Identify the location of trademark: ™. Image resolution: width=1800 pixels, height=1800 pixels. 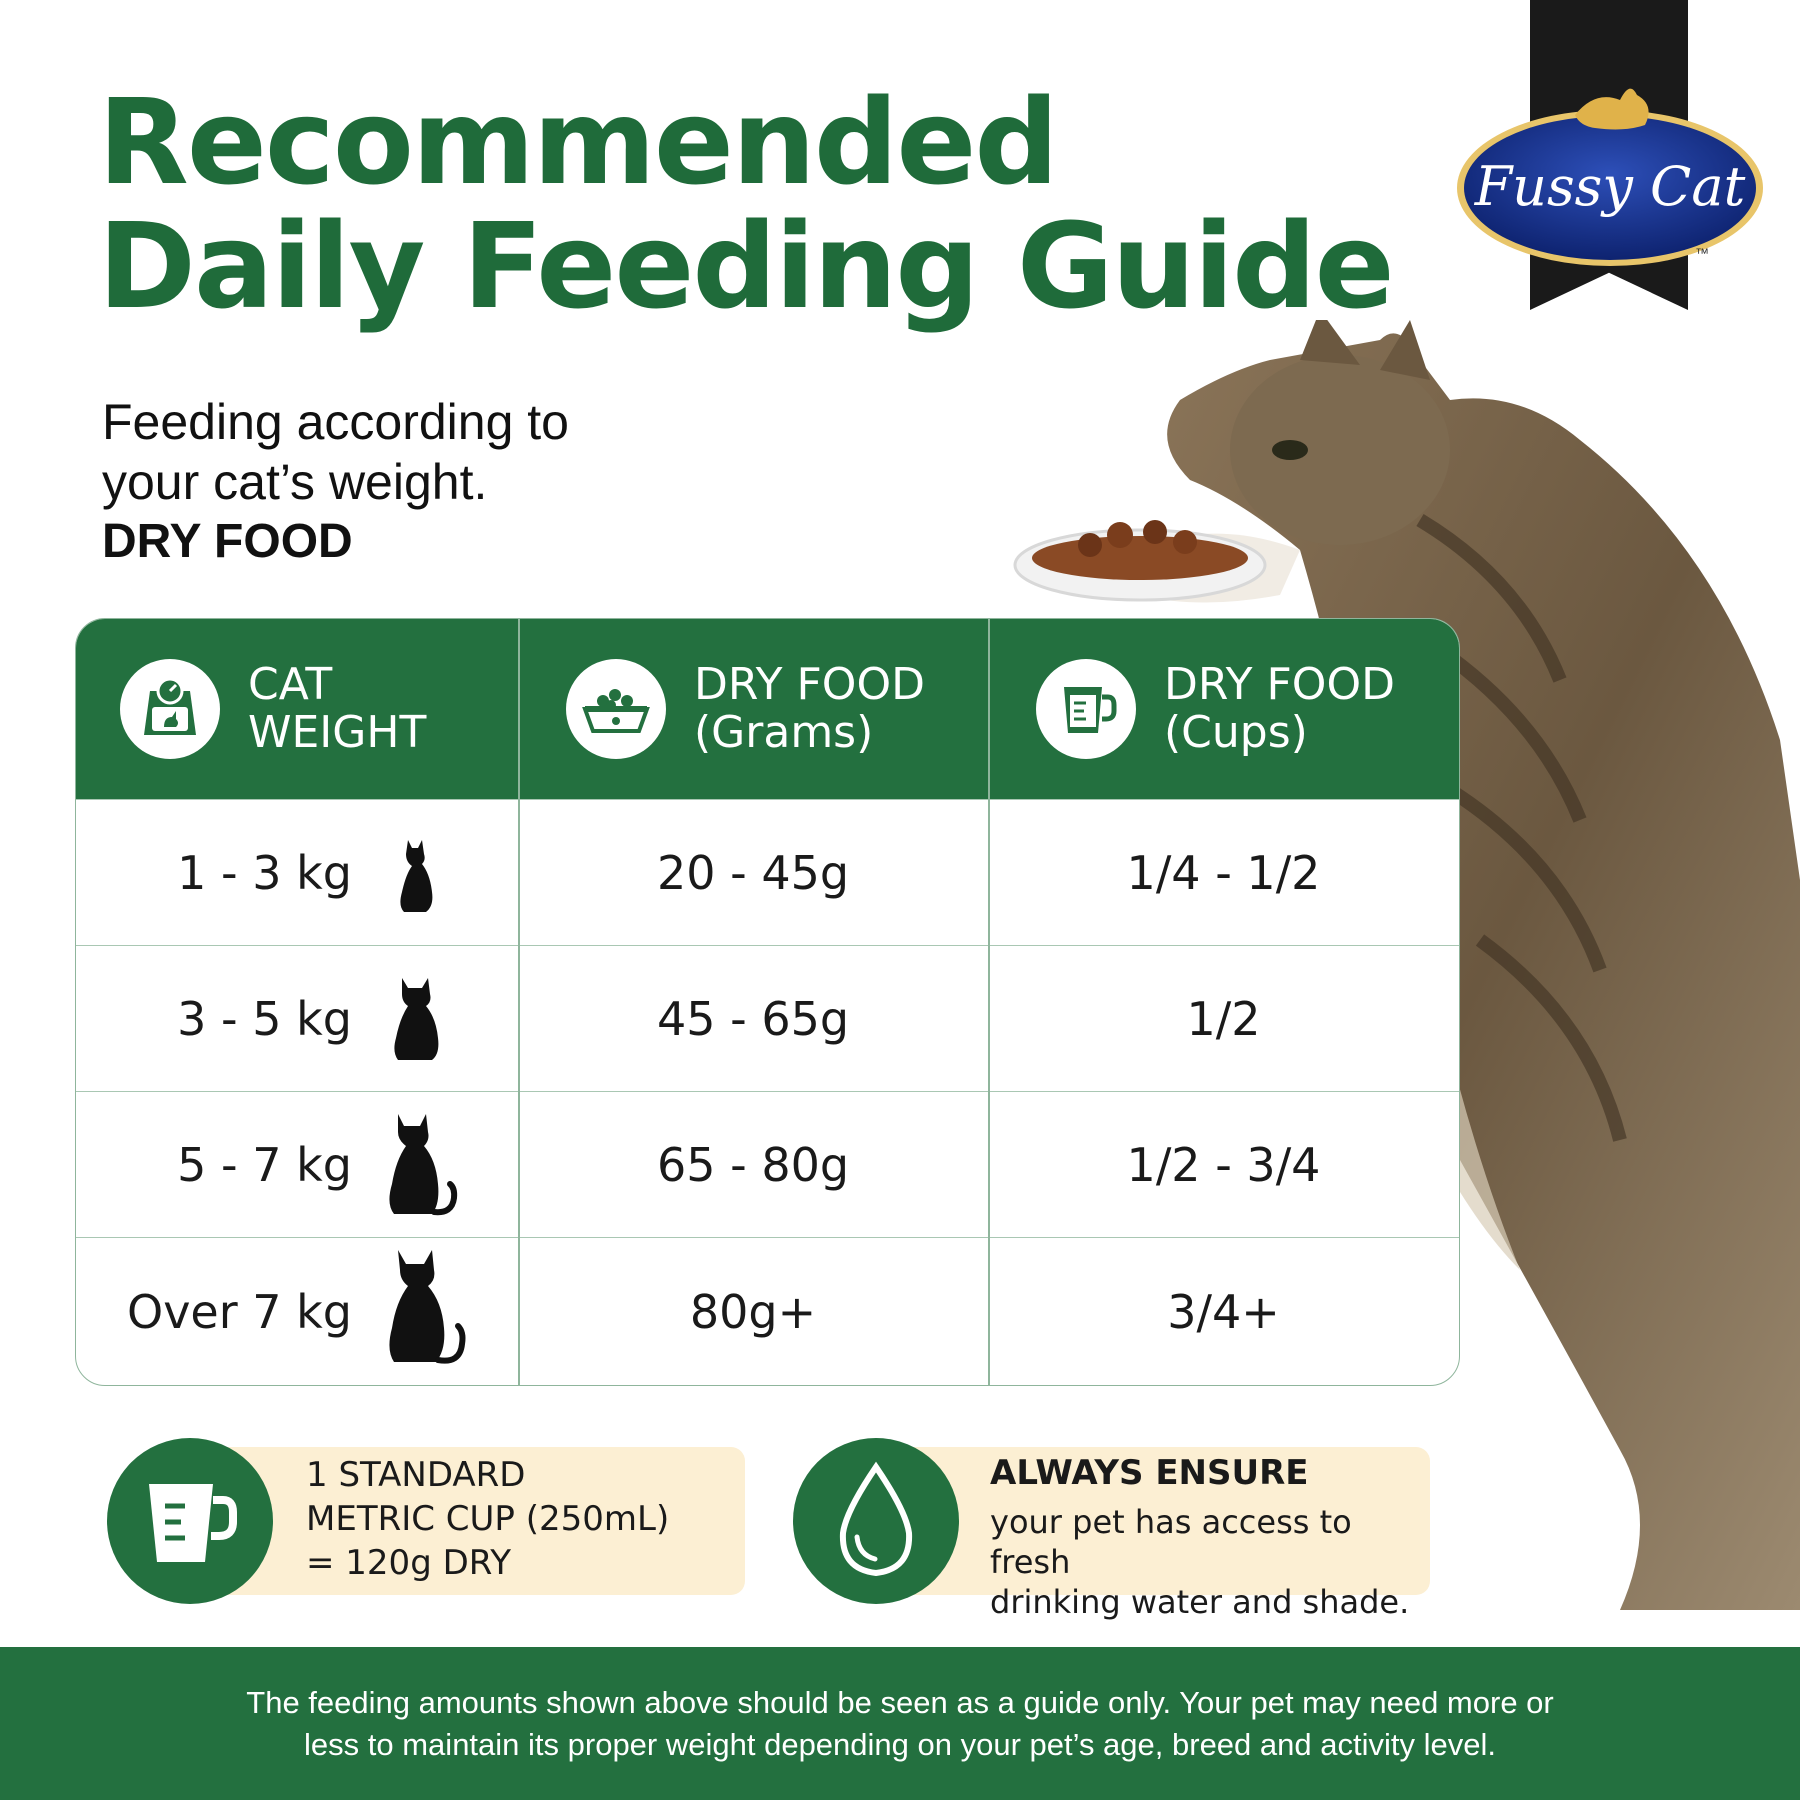
(1702, 253).